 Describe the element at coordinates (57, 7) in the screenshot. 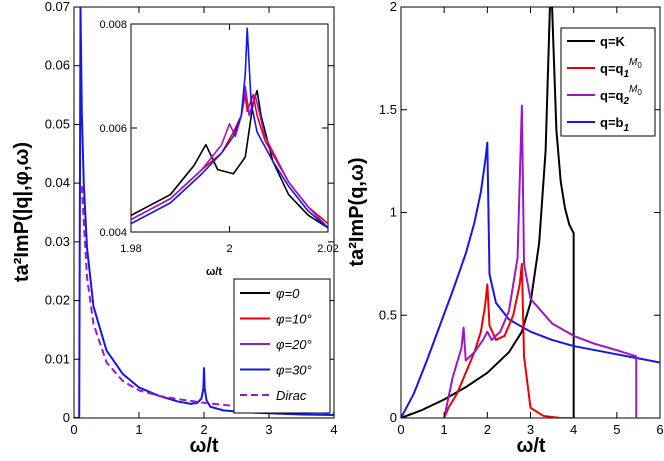

I see `y-tick-label: 0.07` at that location.